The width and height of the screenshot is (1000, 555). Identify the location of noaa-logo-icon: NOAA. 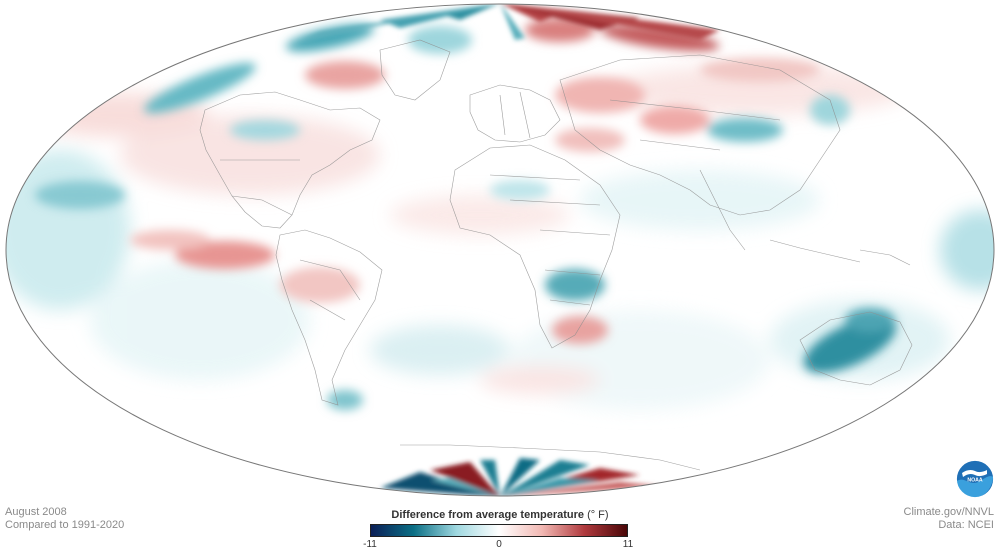
(975, 479).